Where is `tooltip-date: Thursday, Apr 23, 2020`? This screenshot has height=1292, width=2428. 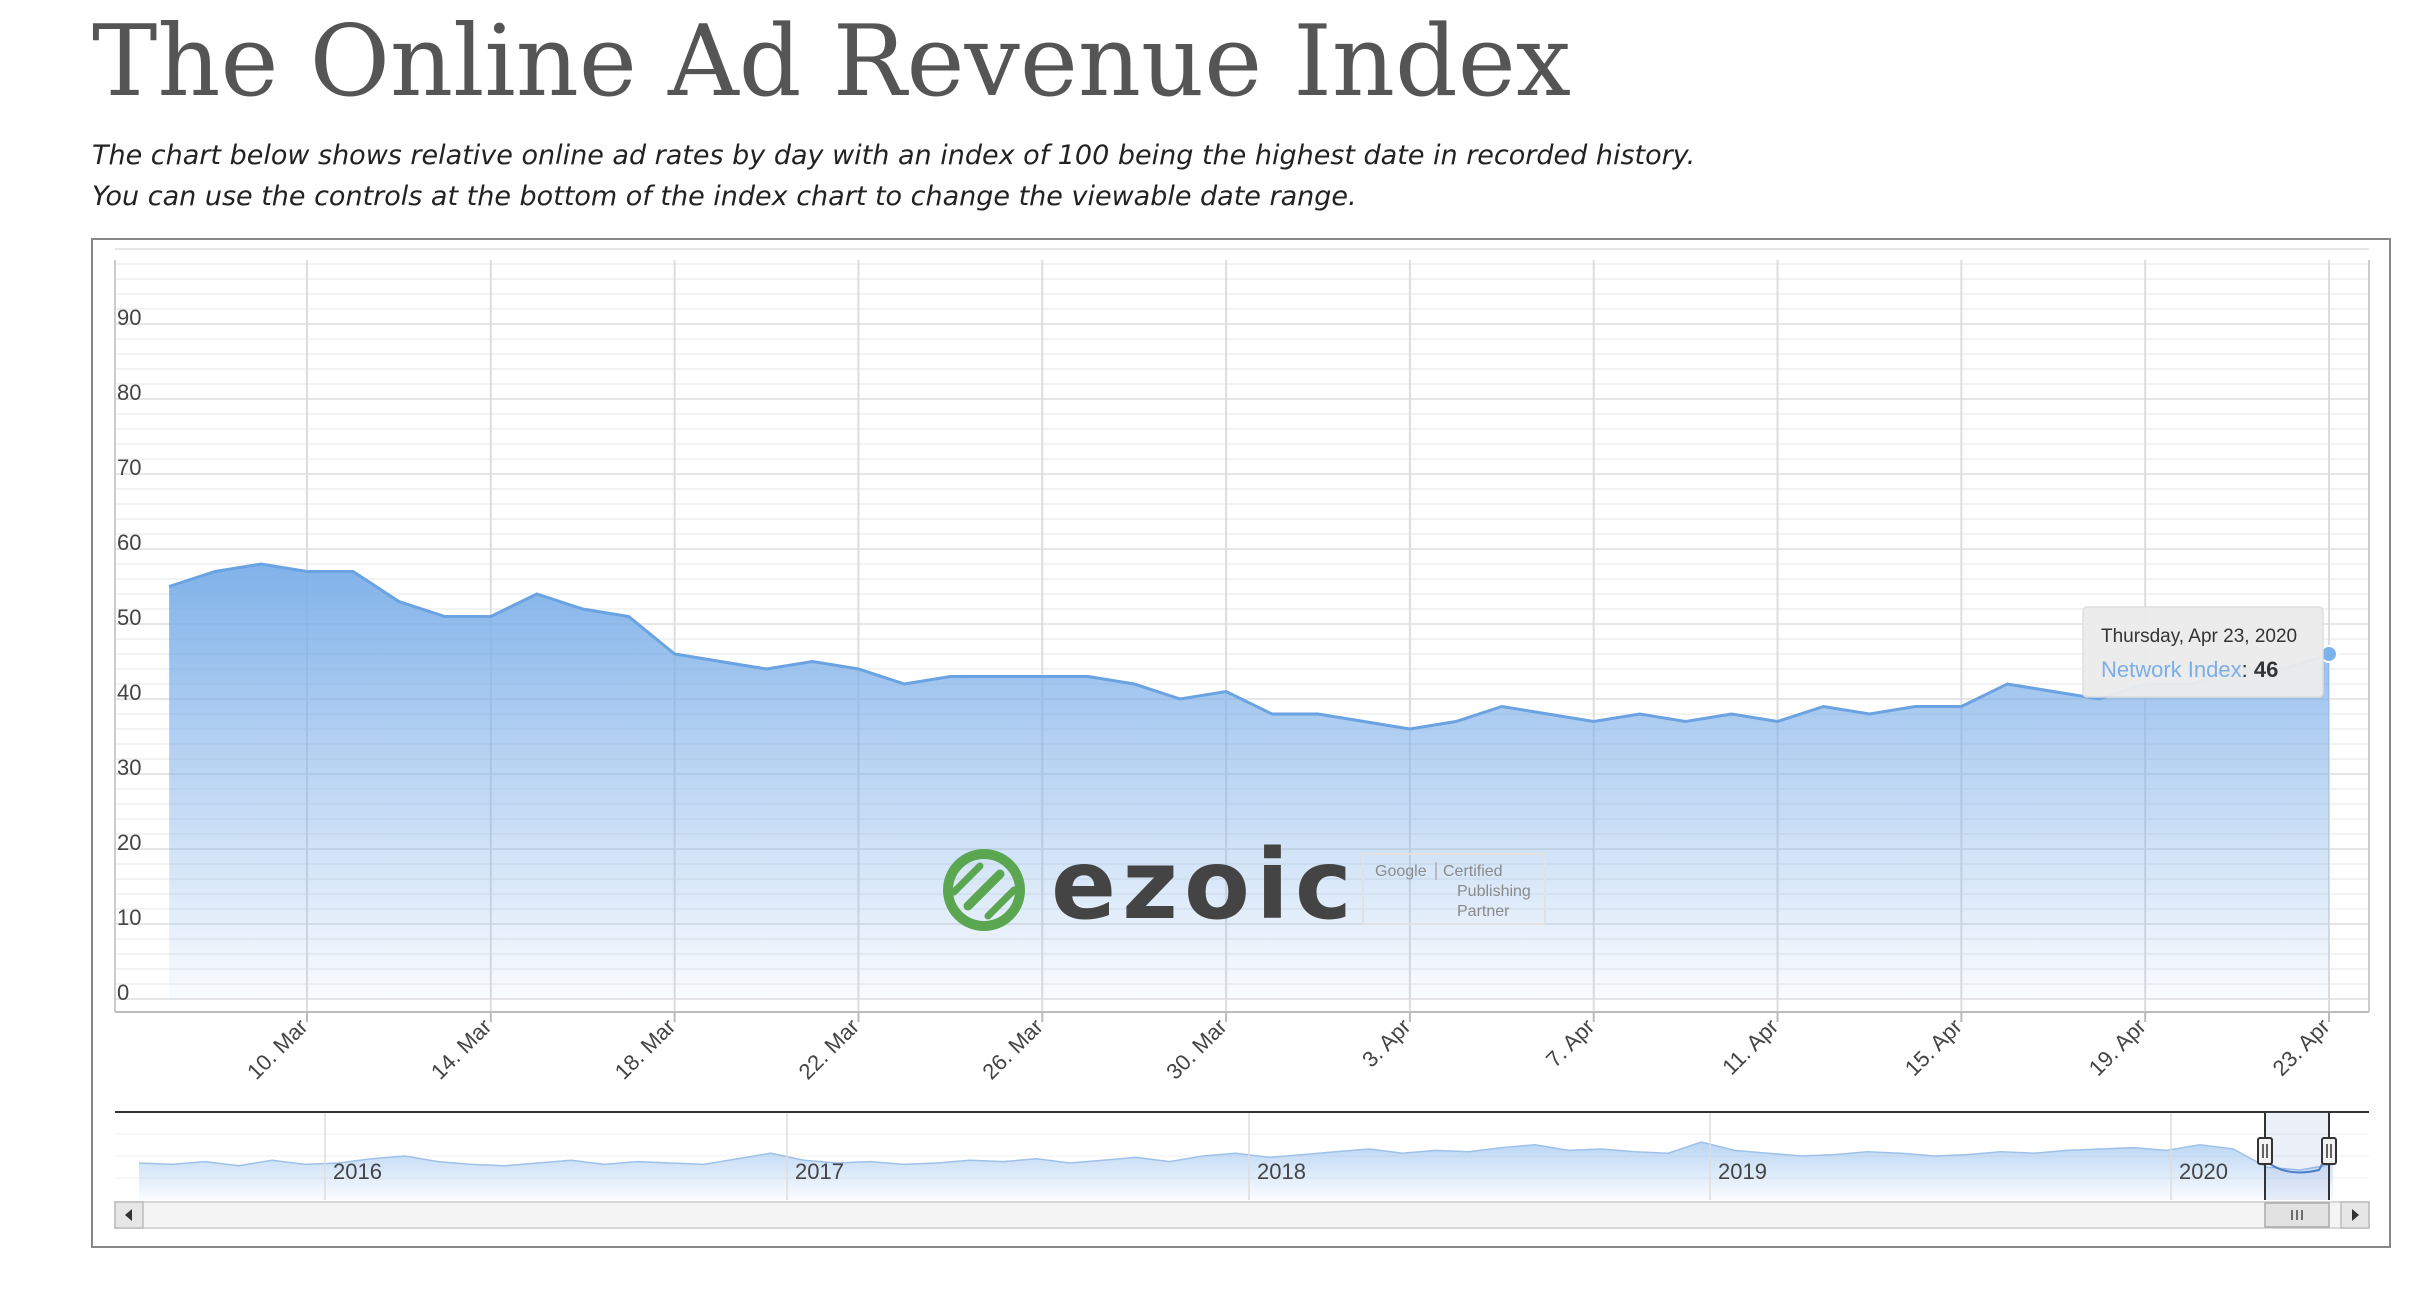 tooltip-date: Thursday, Apr 23, 2020 is located at coordinates (2199, 636).